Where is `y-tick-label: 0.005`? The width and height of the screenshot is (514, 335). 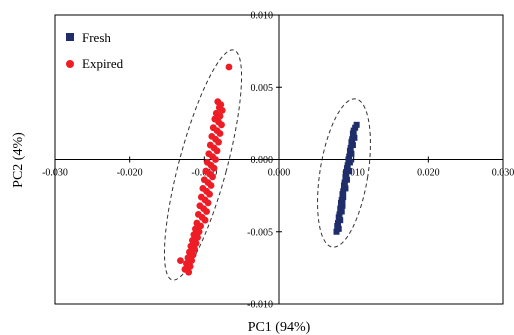 y-tick-label: 0.005 is located at coordinates (262, 88).